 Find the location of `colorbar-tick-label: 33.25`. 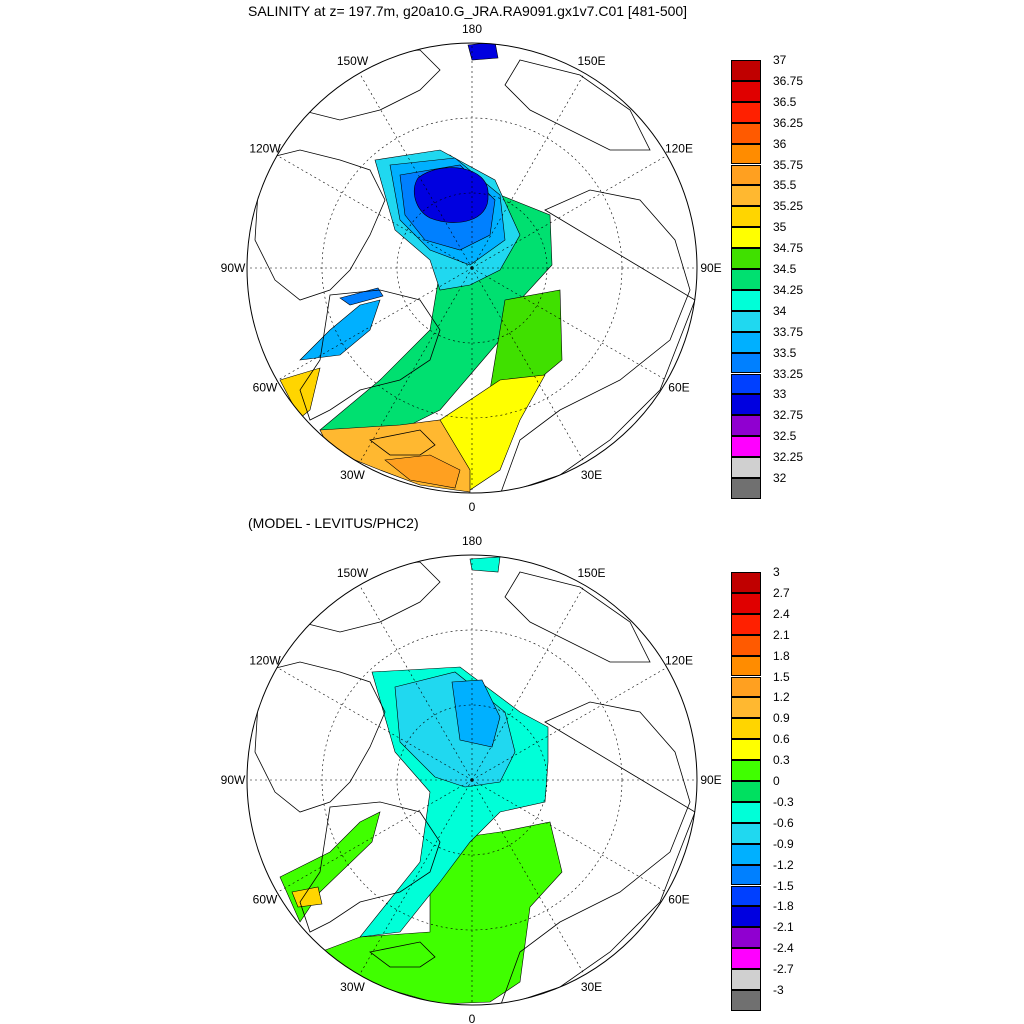

colorbar-tick-label: 33.25 is located at coordinates (788, 373).